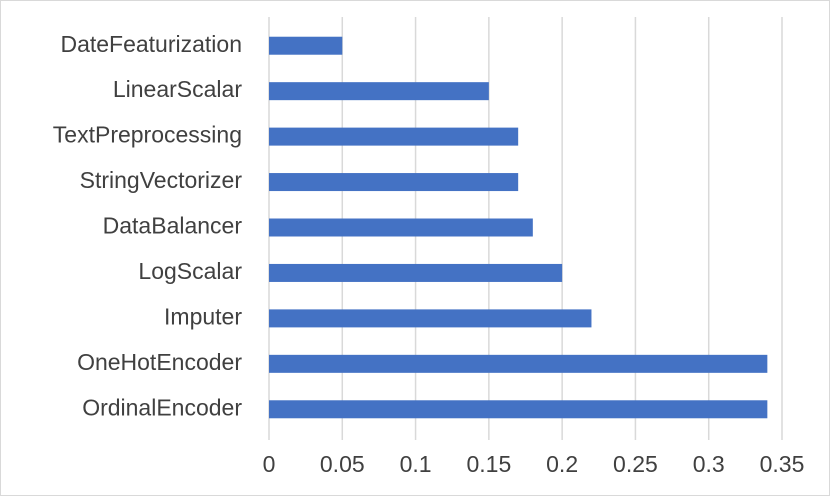 This screenshot has width=830, height=496. Describe the element at coordinates (173, 226) in the screenshot. I see `y-tick-label: DataBalancer` at that location.